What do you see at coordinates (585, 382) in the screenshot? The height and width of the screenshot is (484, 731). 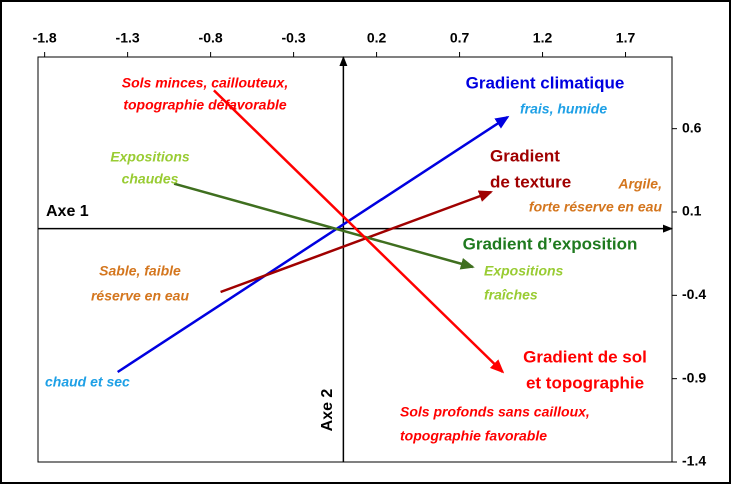 I see `annotation: et topographie` at bounding box center [585, 382].